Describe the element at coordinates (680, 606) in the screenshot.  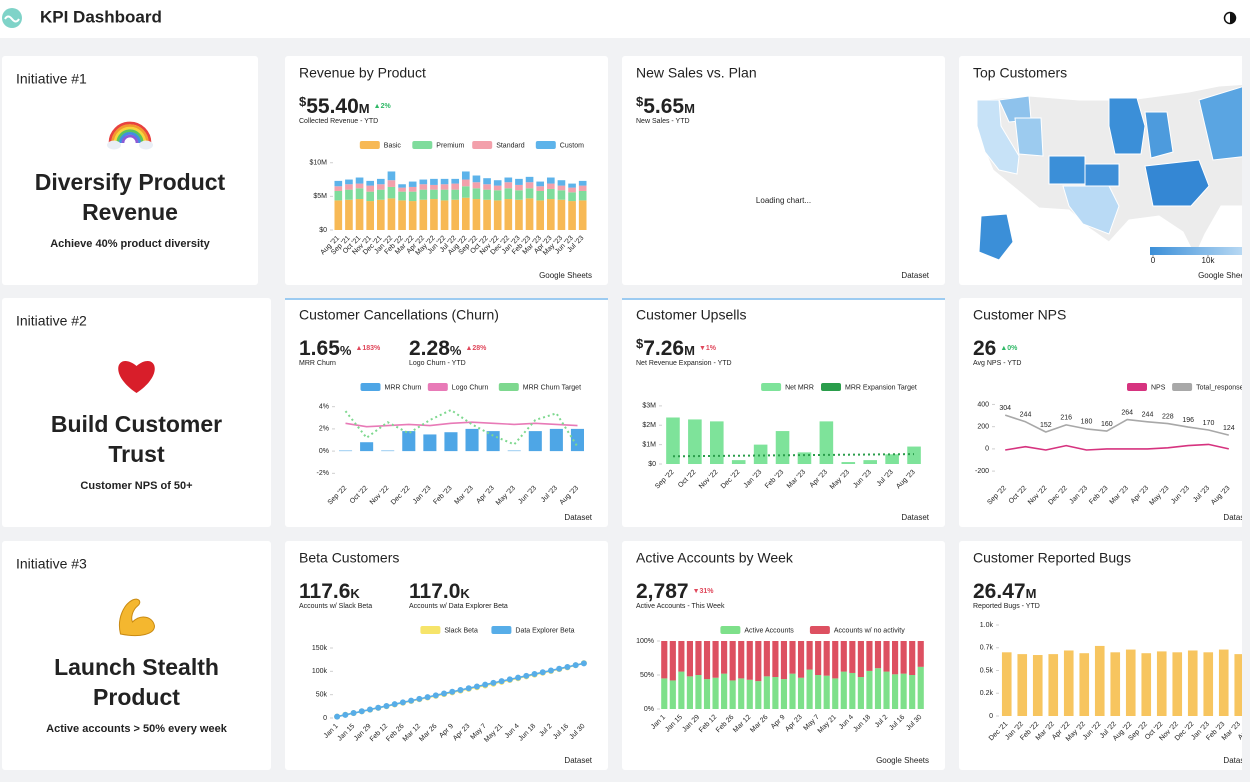
I see `kpi-label: Active Accounts - This Week` at that location.